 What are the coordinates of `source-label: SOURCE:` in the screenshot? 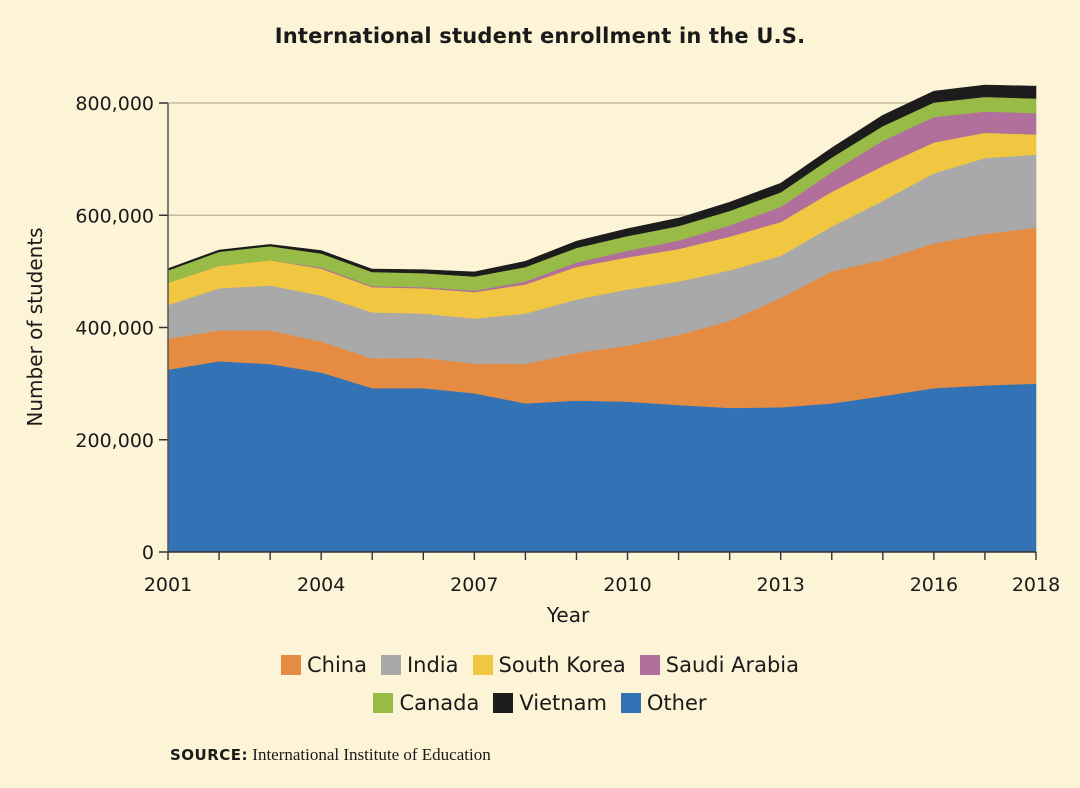 It's located at (209, 755).